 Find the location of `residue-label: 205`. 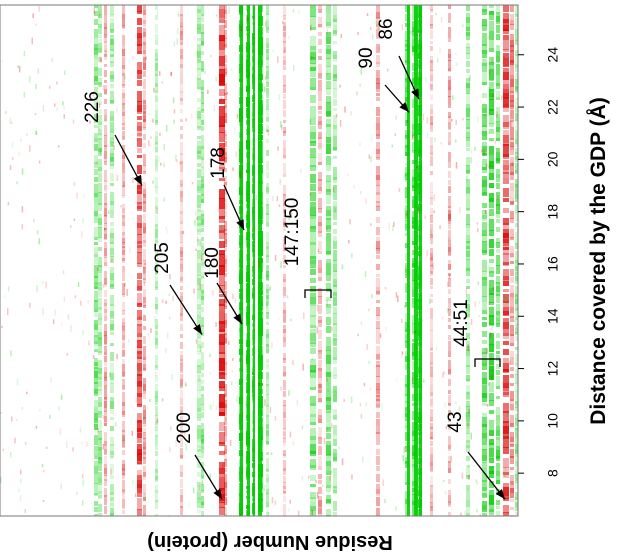

residue-label: 205 is located at coordinates (162, 258).